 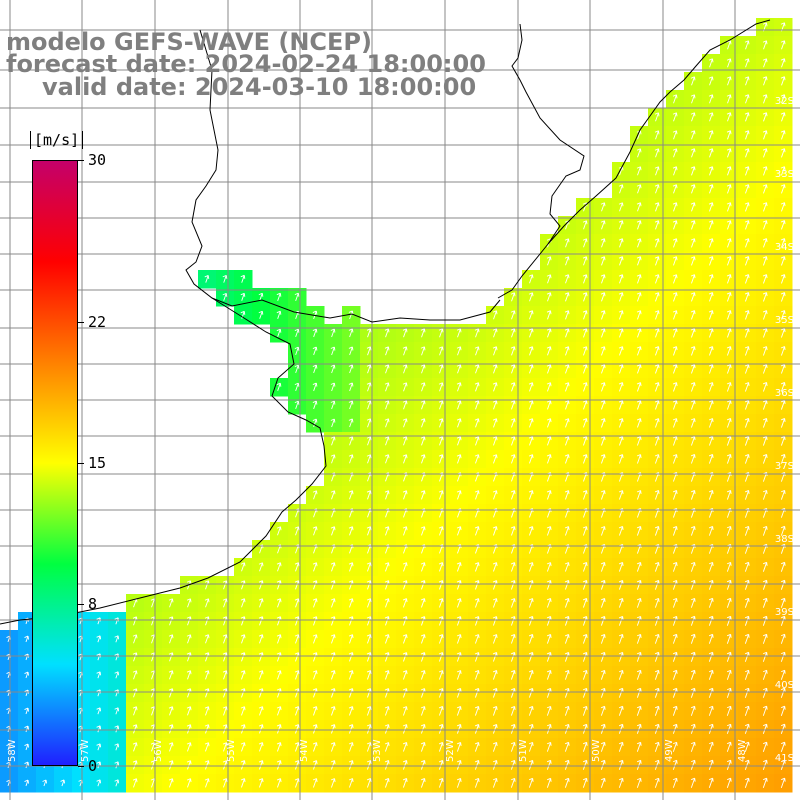 What do you see at coordinates (189, 42) in the screenshot?
I see `model-title: modelo GEFS-WAVE (NCEP)` at bounding box center [189, 42].